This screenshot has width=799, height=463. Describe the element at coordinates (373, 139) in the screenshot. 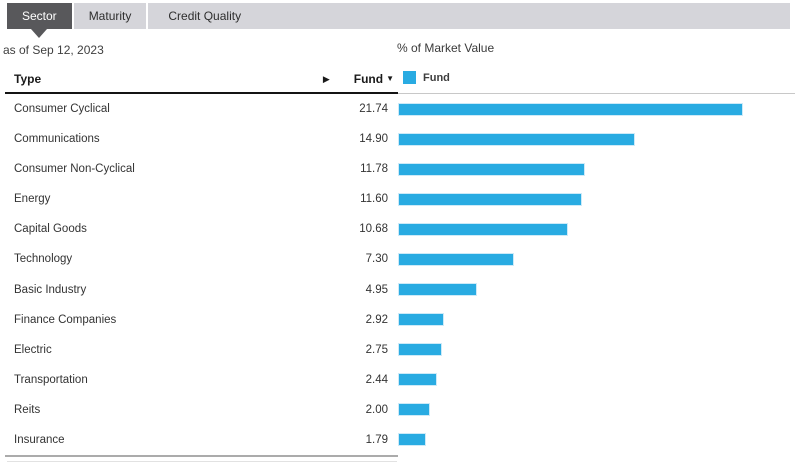

I see `fund-value-cell: 14.90` at that location.